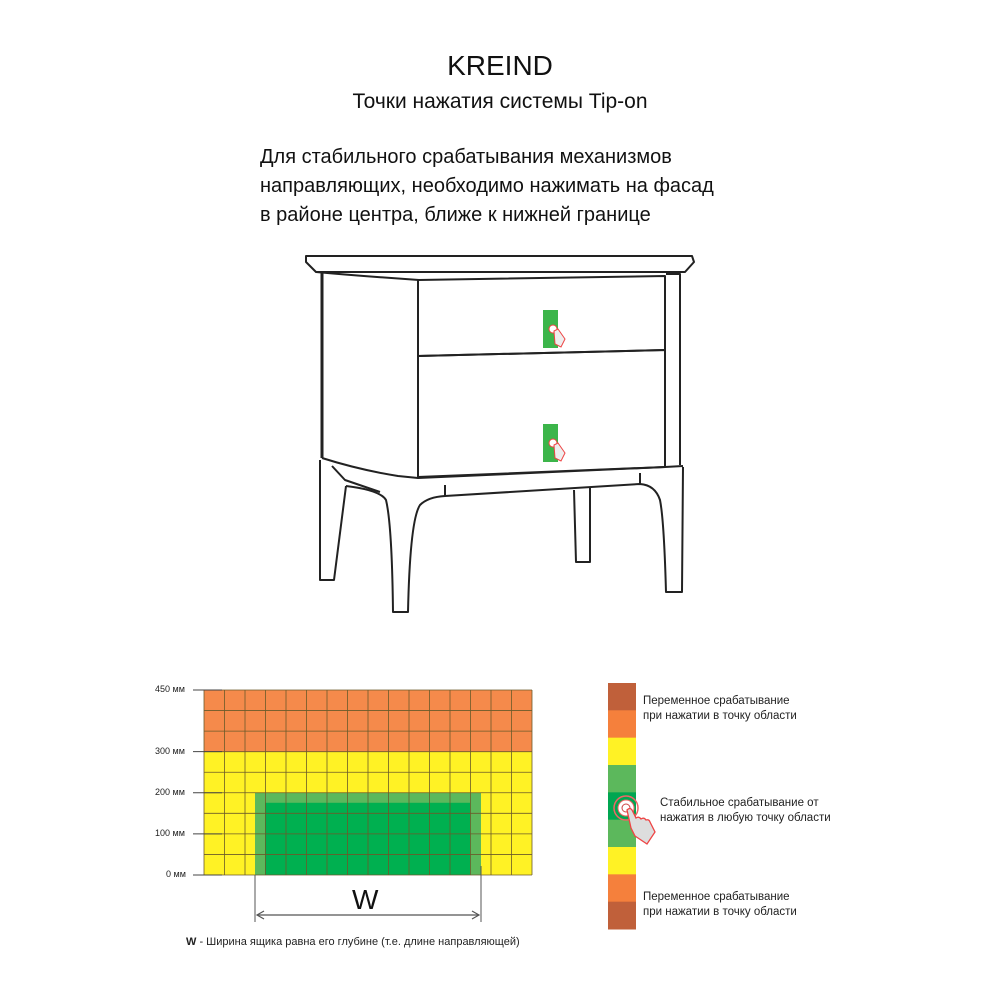  What do you see at coordinates (176, 874) in the screenshot?
I see `y-tick-label: 0 мм` at bounding box center [176, 874].